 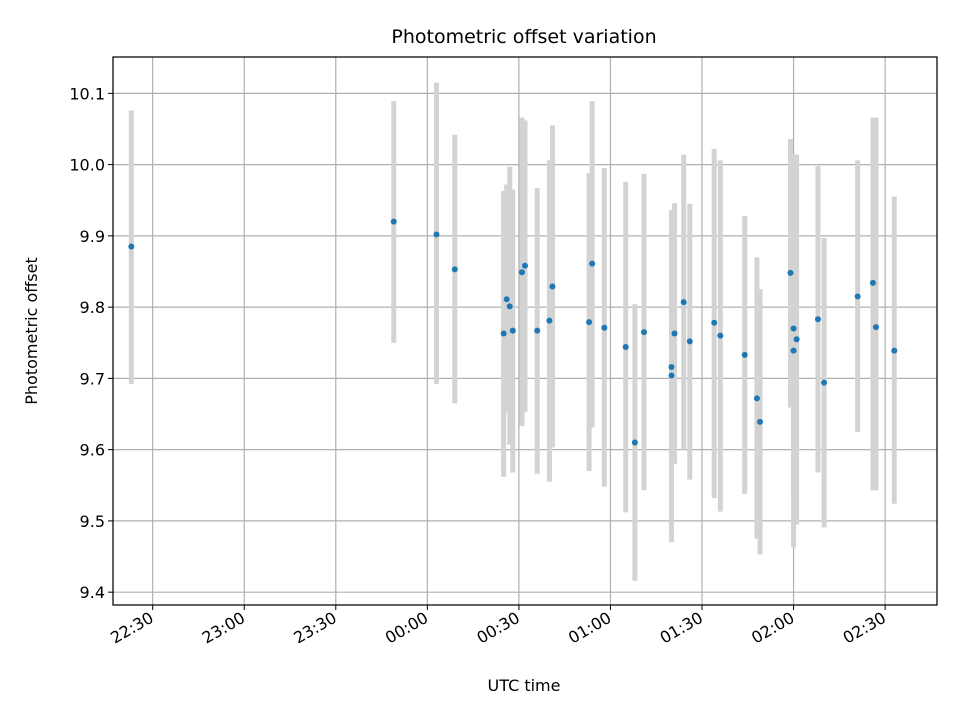 I want to click on y-tick-label: 9.7, so click(x=92, y=378).